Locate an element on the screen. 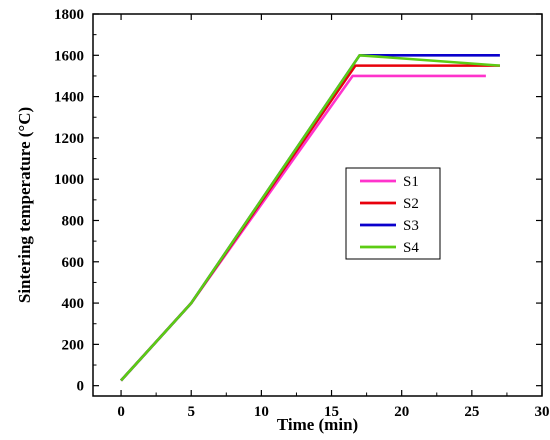  x-tick-label: 5 is located at coordinates (191, 412).